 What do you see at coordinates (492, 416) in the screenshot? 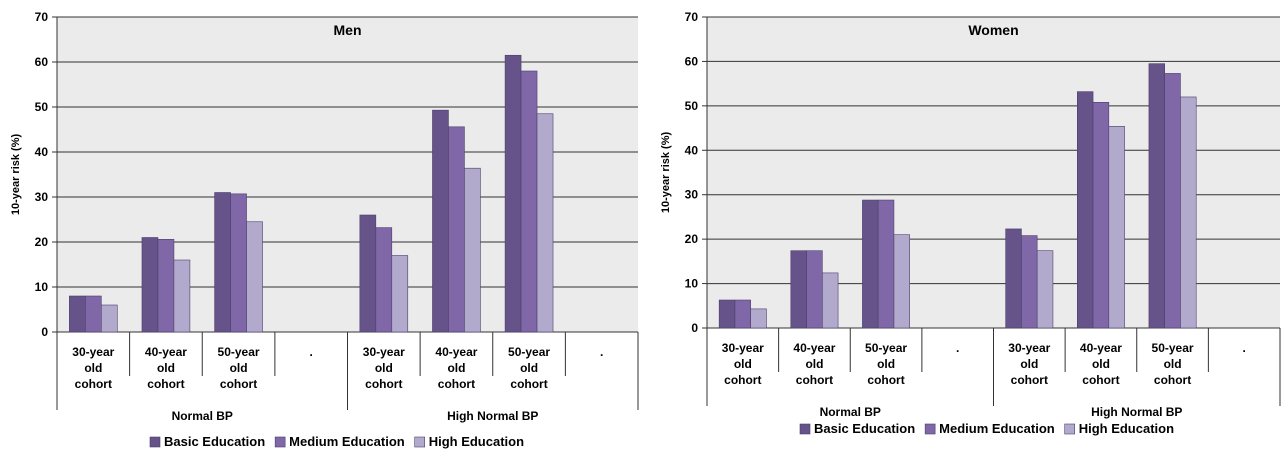
I see `x-group-label: High Normal BP` at bounding box center [492, 416].